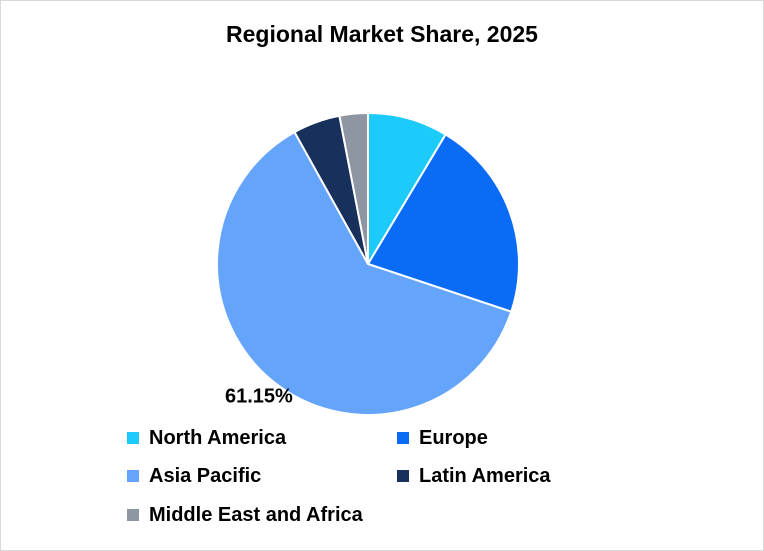  I want to click on pie-slice-middle-east-and-africa, so click(353, 188).